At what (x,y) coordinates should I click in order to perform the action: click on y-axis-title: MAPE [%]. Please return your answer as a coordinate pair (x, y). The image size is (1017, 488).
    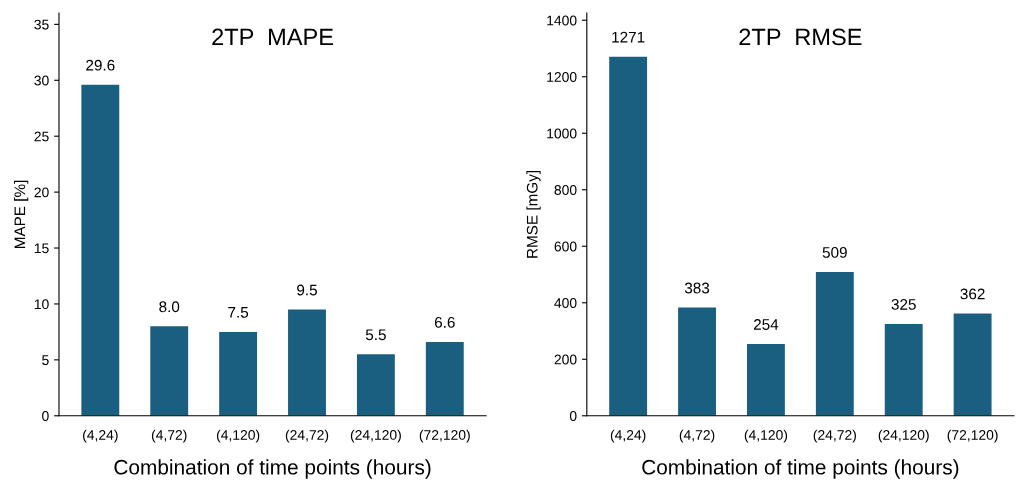
    Looking at the image, I should click on (21, 214).